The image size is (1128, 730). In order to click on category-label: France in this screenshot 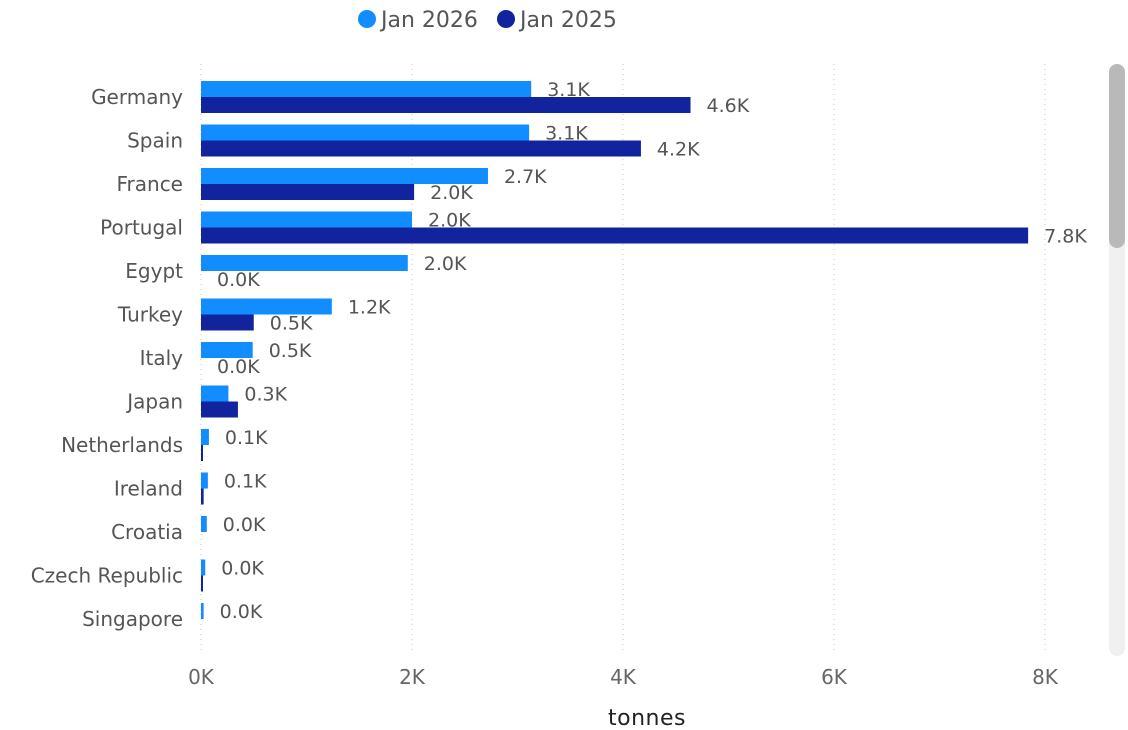, I will do `click(149, 184)`.